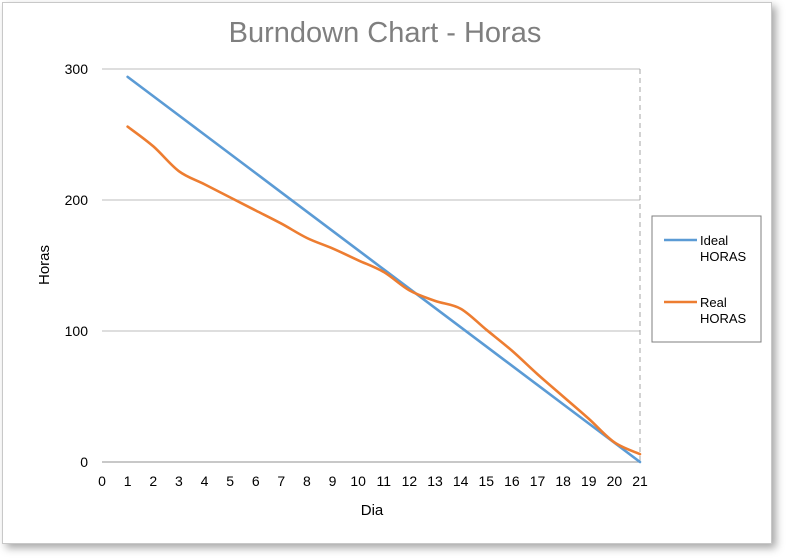  What do you see at coordinates (714, 240) in the screenshot?
I see `legend-label-ideal-line1: Ideal` at bounding box center [714, 240].